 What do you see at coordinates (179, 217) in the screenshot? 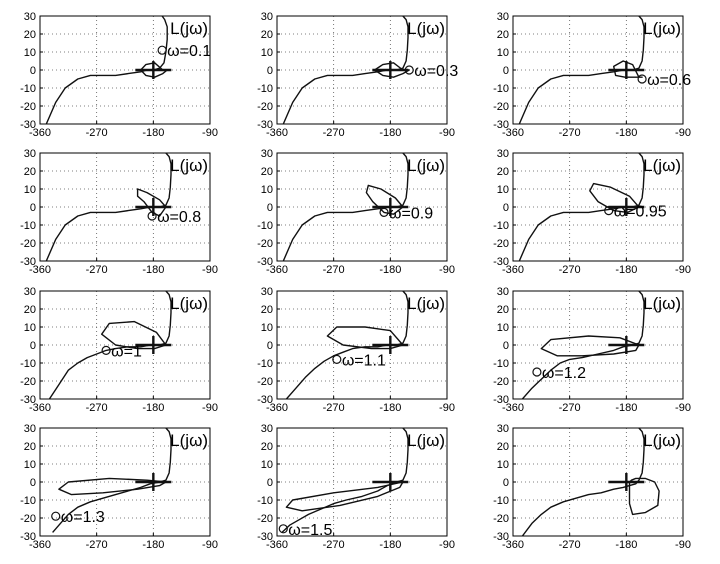
I see `omega-label: ω=0.8` at bounding box center [179, 217].